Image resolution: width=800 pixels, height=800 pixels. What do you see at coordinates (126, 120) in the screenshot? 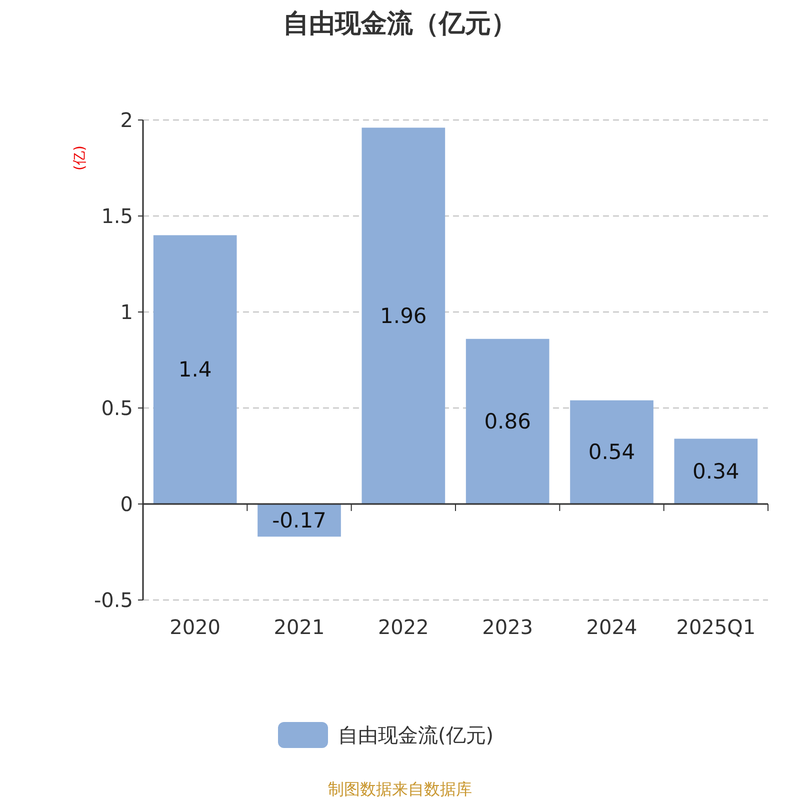
I see `y-tick-label: 2` at bounding box center [126, 120].